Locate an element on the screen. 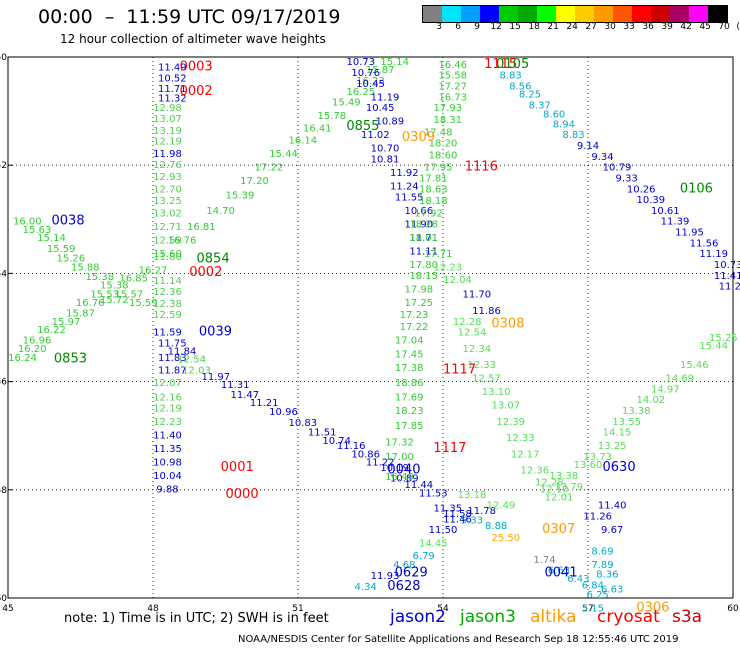  wave-height-label: 12.03 is located at coordinates (196, 370).